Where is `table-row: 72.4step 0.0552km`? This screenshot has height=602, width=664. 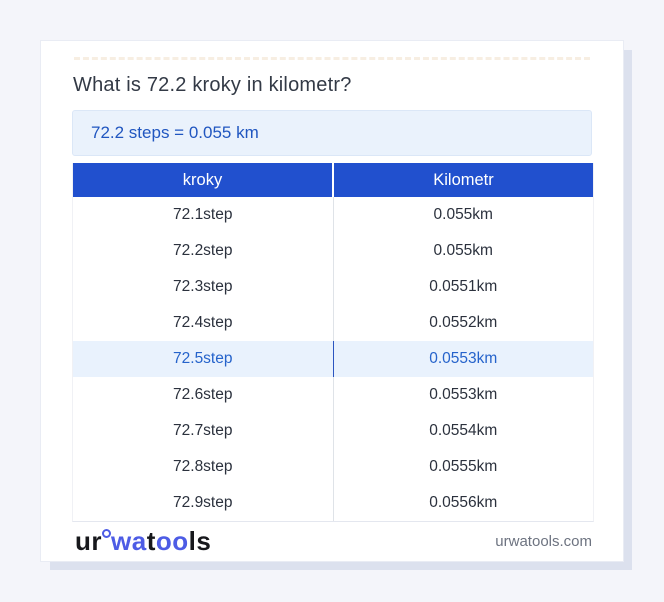
table-row: 72.4step 0.0552km is located at coordinates (333, 323).